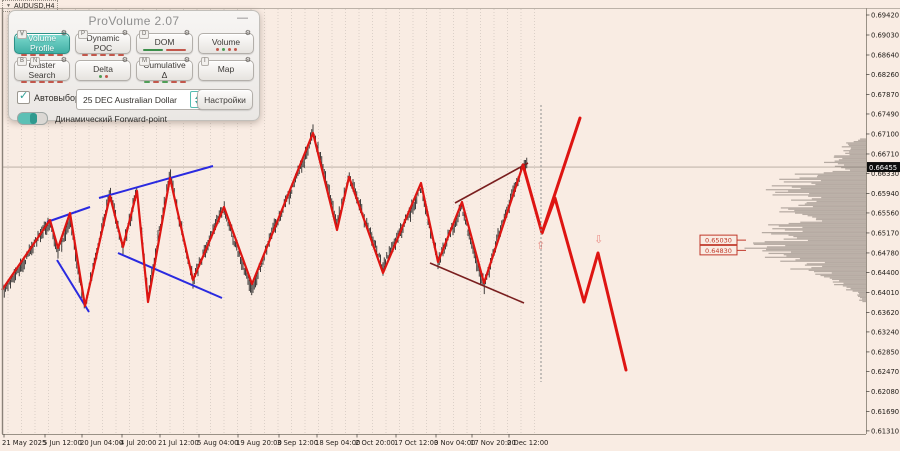 The width and height of the screenshot is (900, 451). I want to click on price-level-label: 0.65030, so click(722, 240).